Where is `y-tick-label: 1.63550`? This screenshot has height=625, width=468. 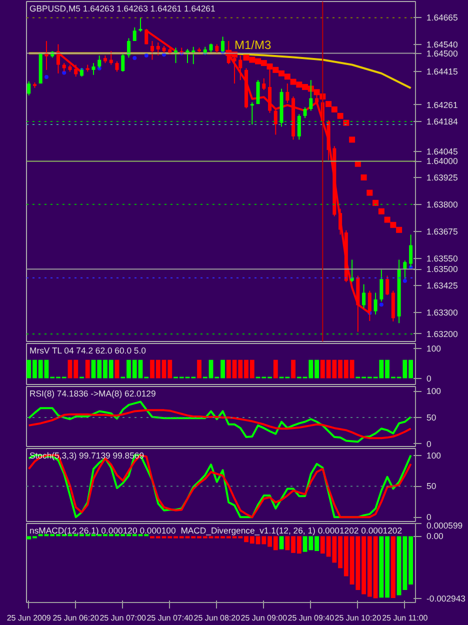 y-tick-label: 1.63550 is located at coordinates (442, 258).